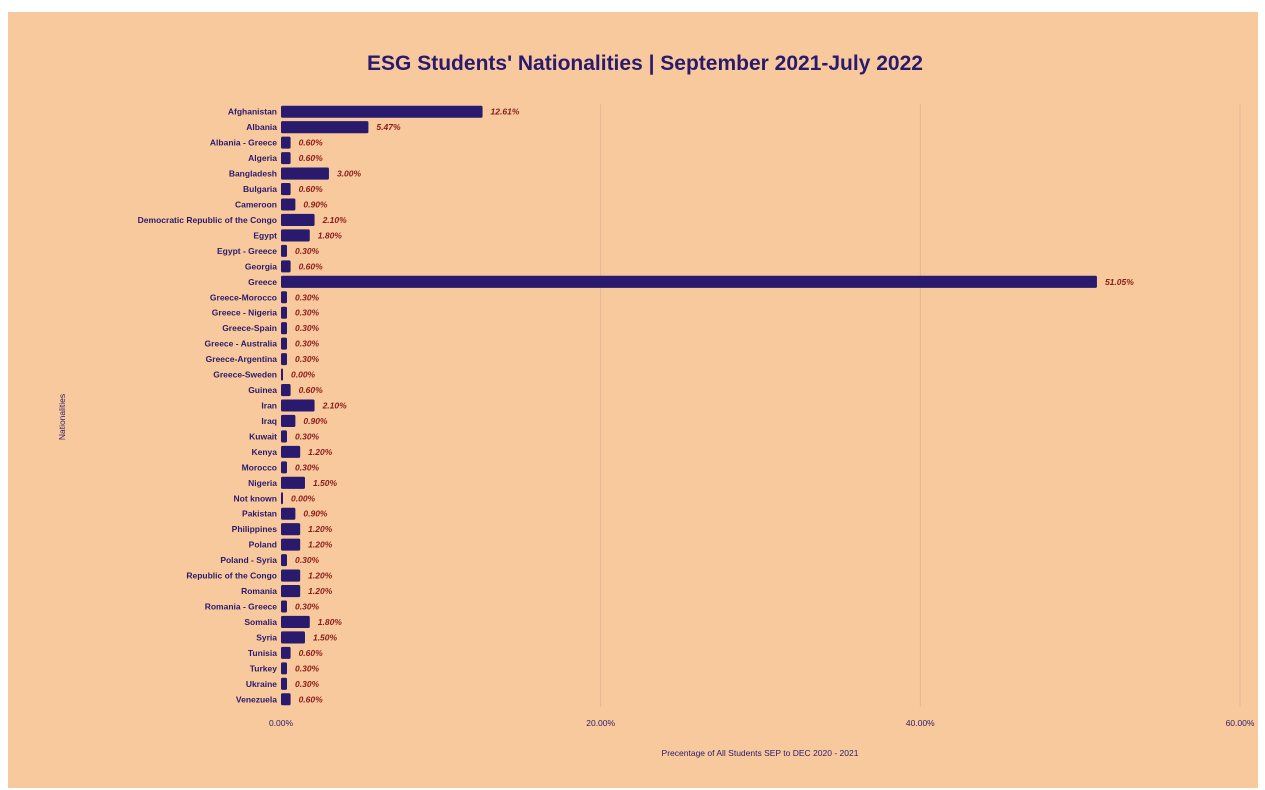 This screenshot has width=1265, height=790. What do you see at coordinates (62, 417) in the screenshot?
I see `y-axis-title: Nationalities` at bounding box center [62, 417].